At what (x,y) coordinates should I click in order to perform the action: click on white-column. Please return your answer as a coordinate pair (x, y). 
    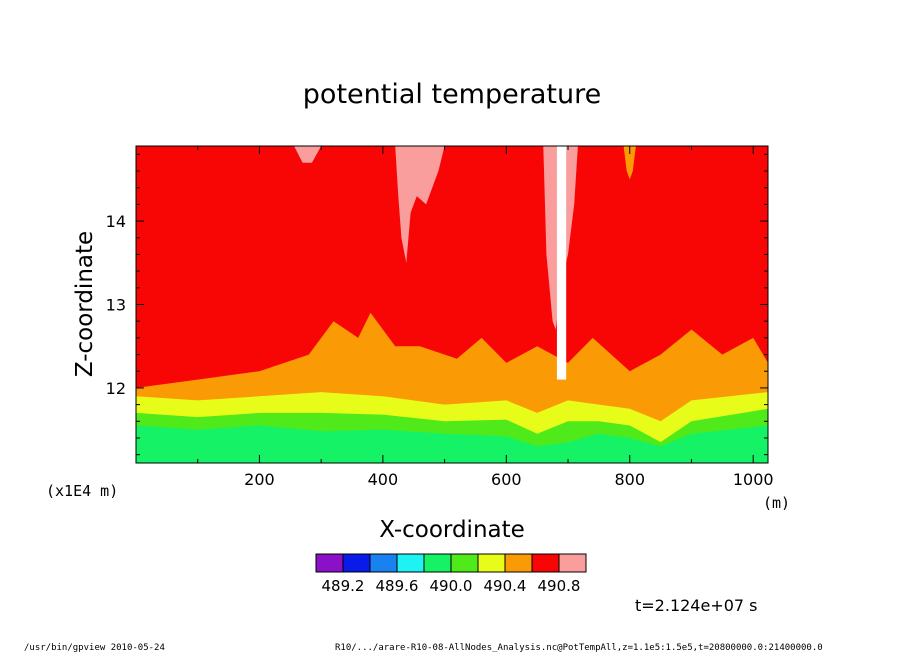
    Looking at the image, I should click on (561, 263).